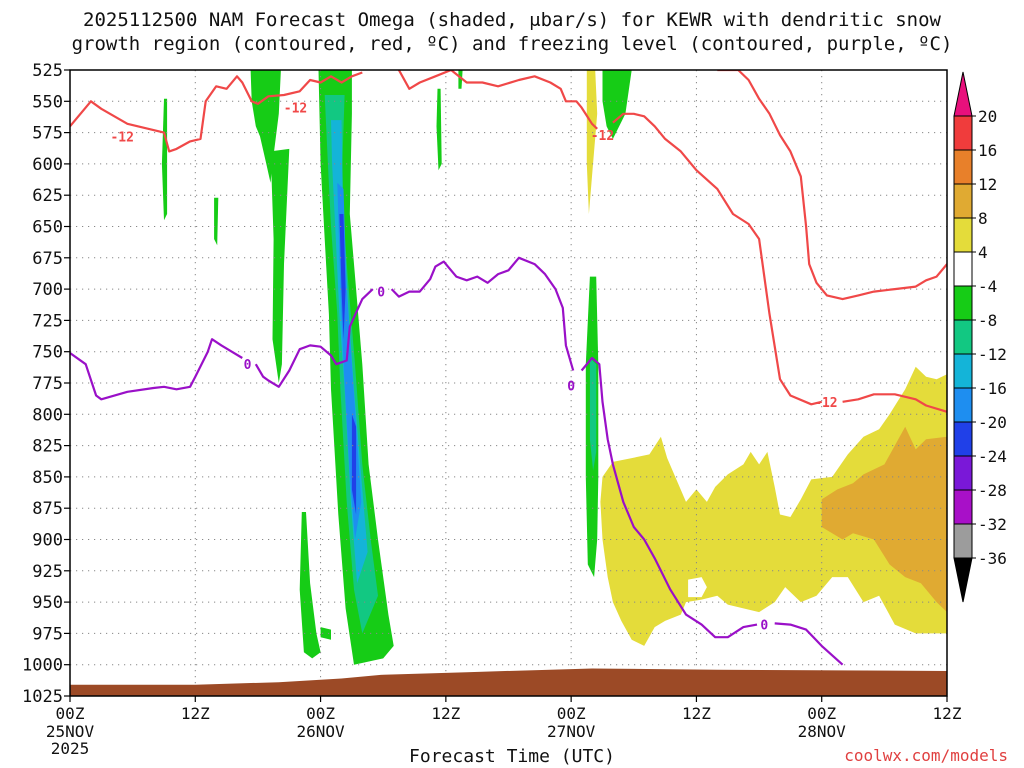 This screenshot has height=768, width=1024. Describe the element at coordinates (47, 196) in the screenshot. I see `y-tick-label: 625` at that location.